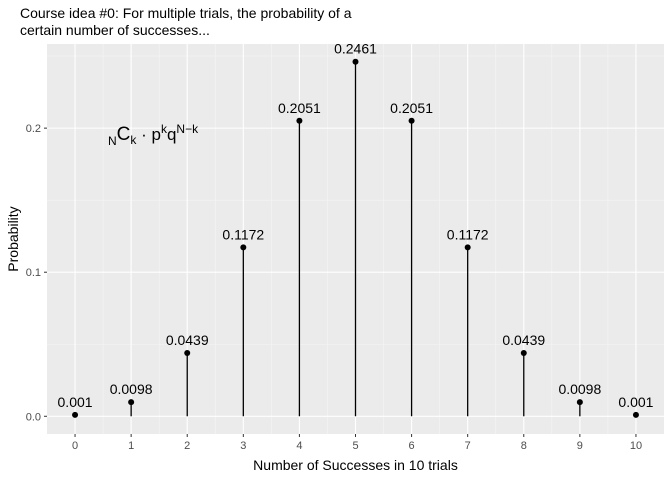  Describe the element at coordinates (355, 465) in the screenshot. I see `x-axis-title: Number of Successes in 10 trials` at that location.